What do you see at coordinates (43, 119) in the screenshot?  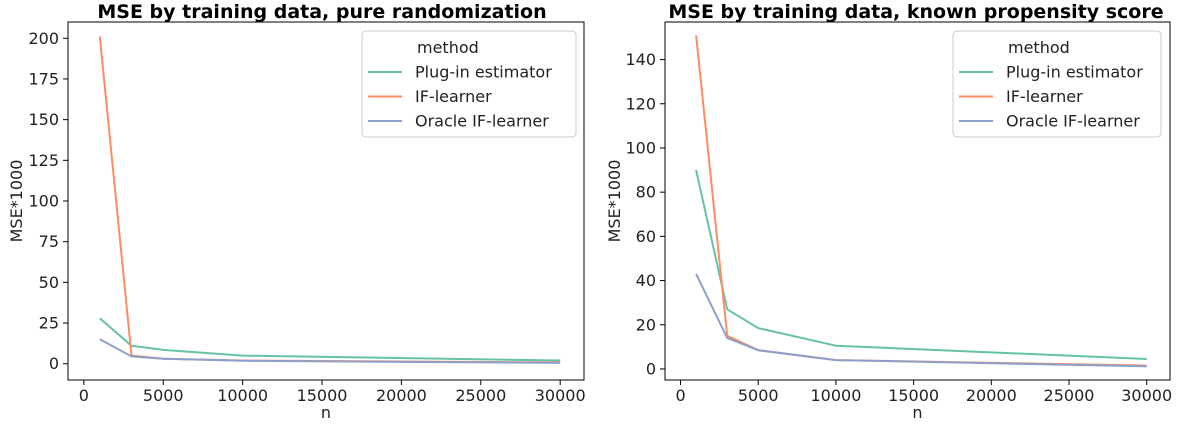 I see `y-tick-label: 150` at bounding box center [43, 119].